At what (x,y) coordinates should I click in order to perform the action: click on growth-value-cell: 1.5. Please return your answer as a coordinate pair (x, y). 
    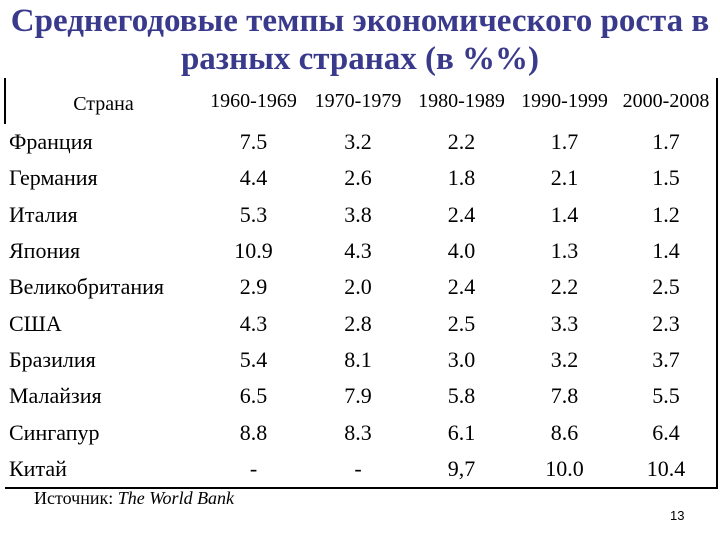
    Looking at the image, I should click on (667, 178).